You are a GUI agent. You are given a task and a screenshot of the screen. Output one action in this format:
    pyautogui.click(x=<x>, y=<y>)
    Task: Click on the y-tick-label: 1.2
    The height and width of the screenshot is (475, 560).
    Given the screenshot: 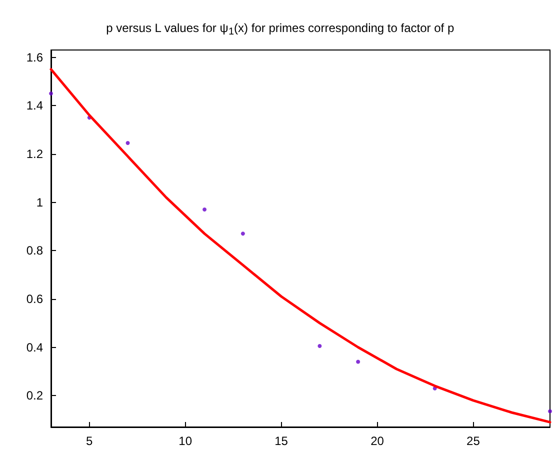 What is the action you would take?
    pyautogui.click(x=35, y=153)
    